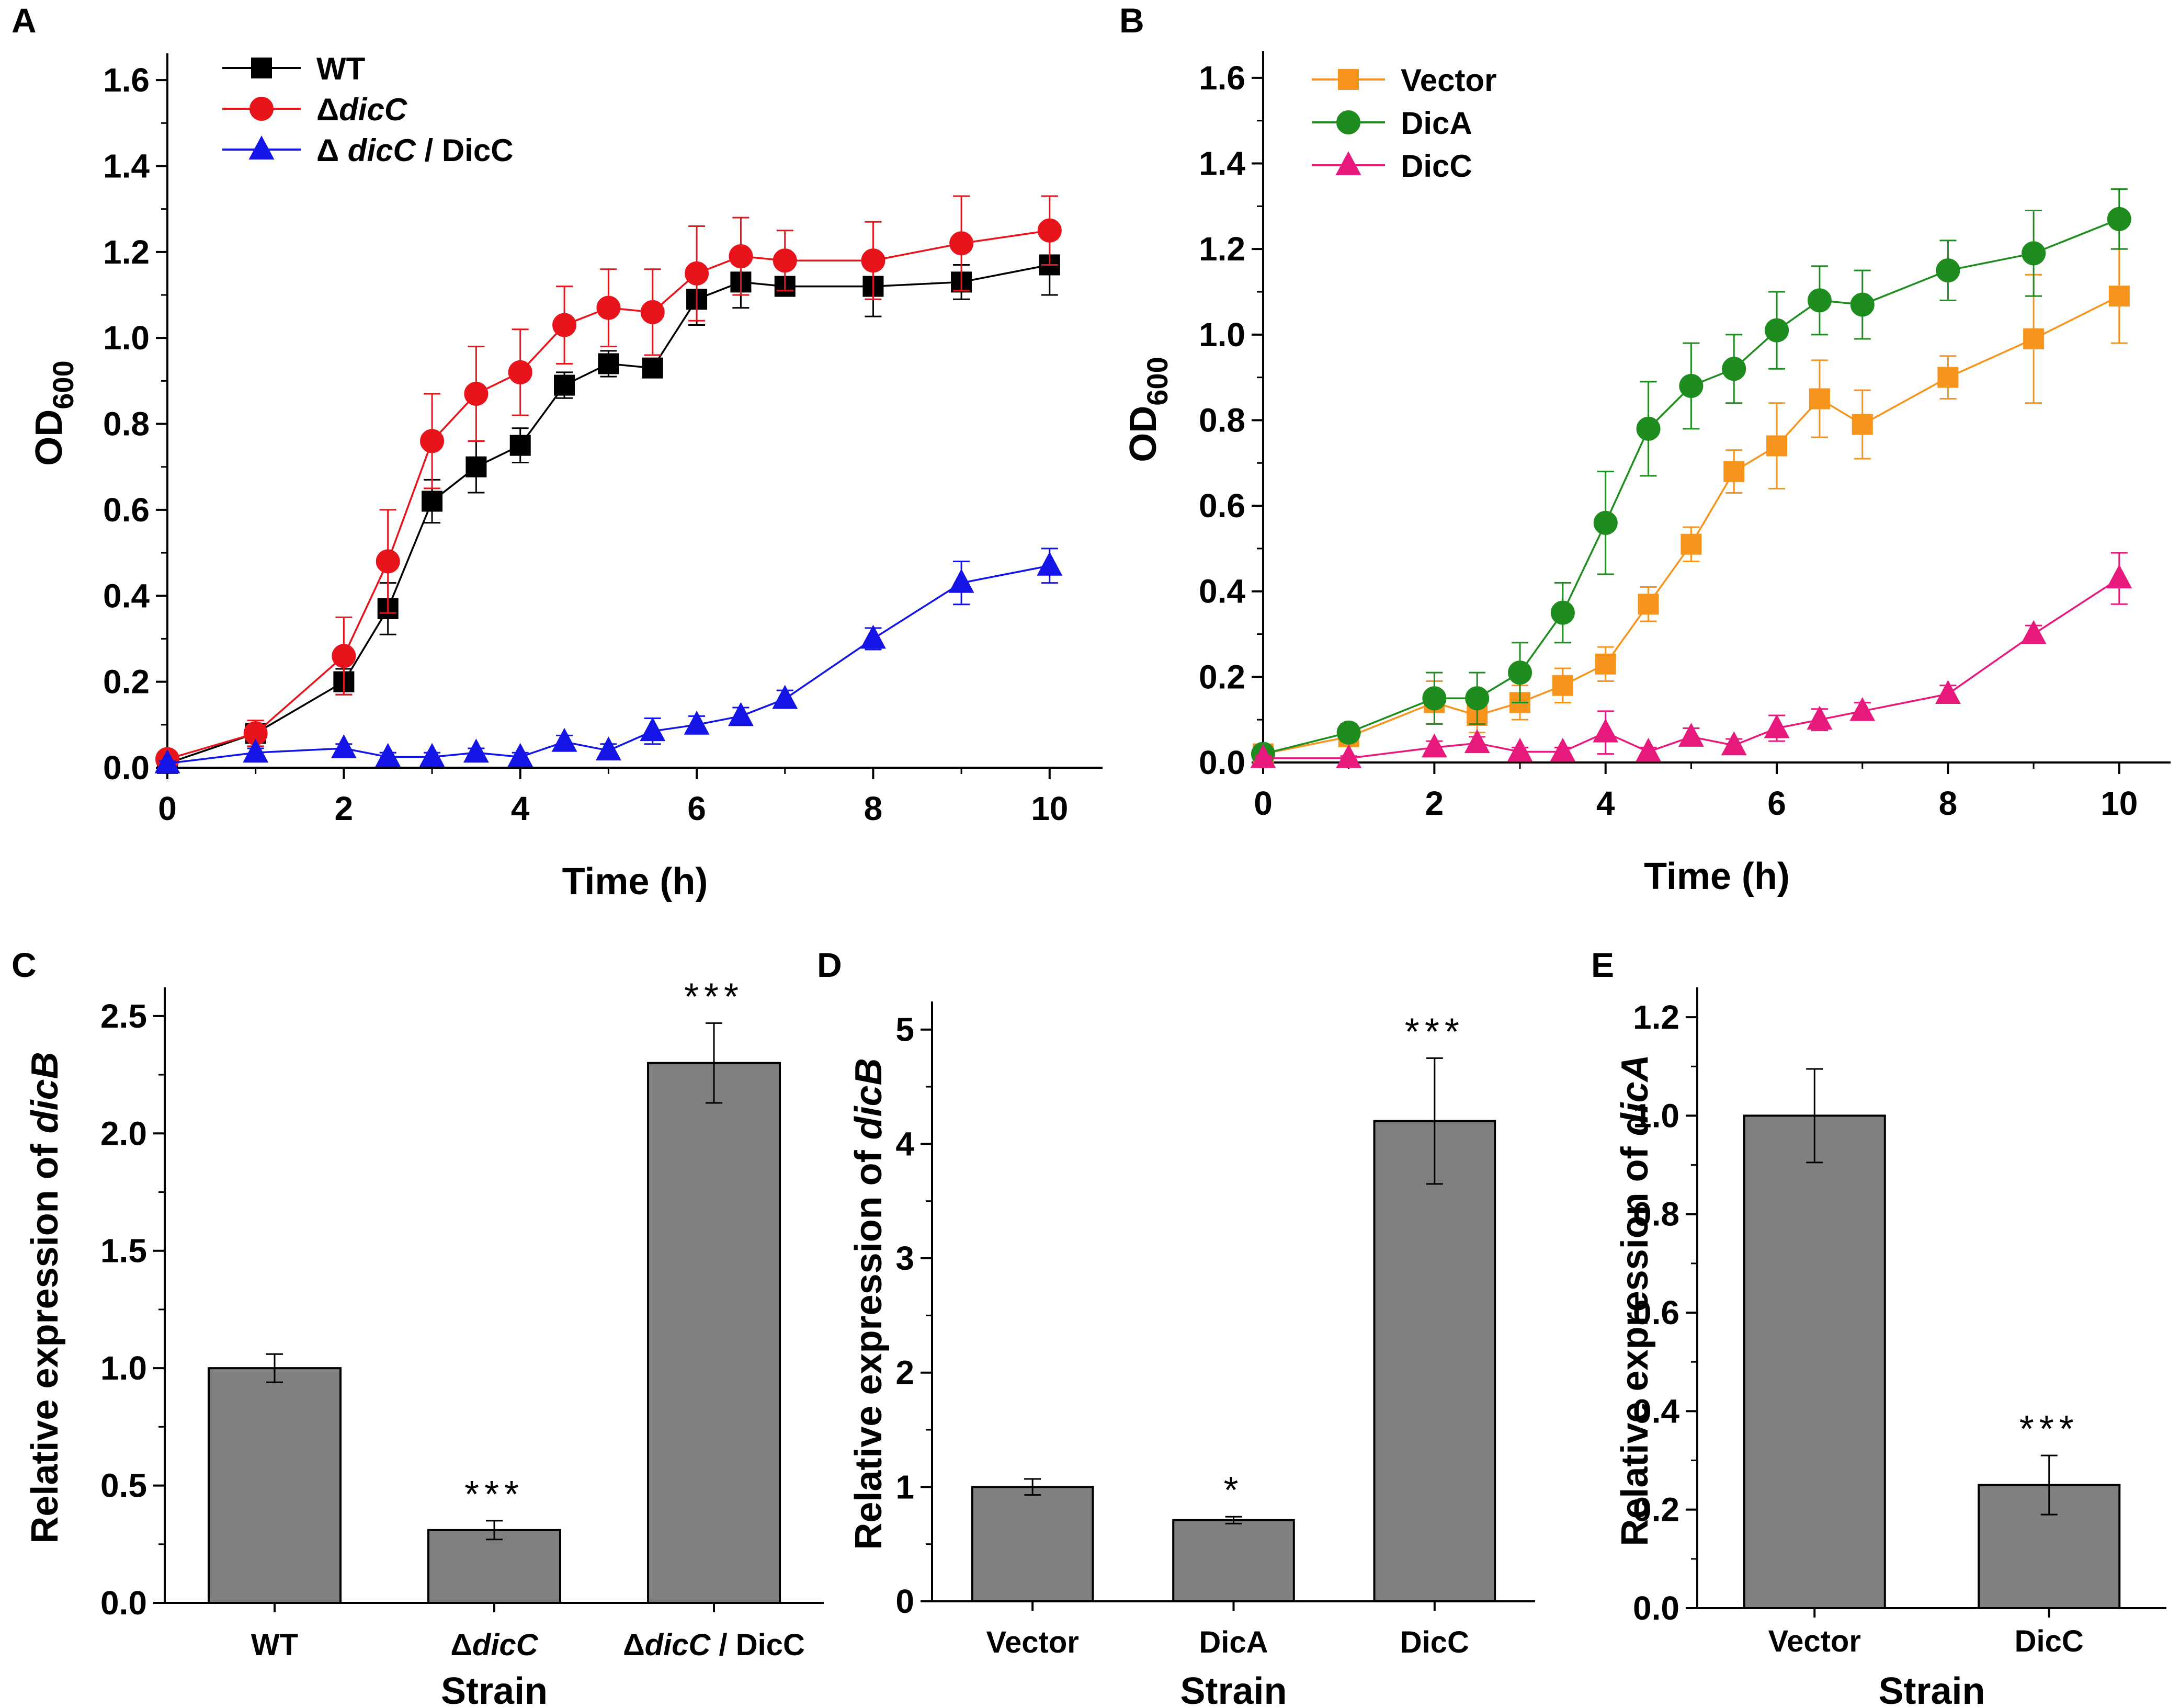  I want to click on significance-label: ***, so click(494, 1495).